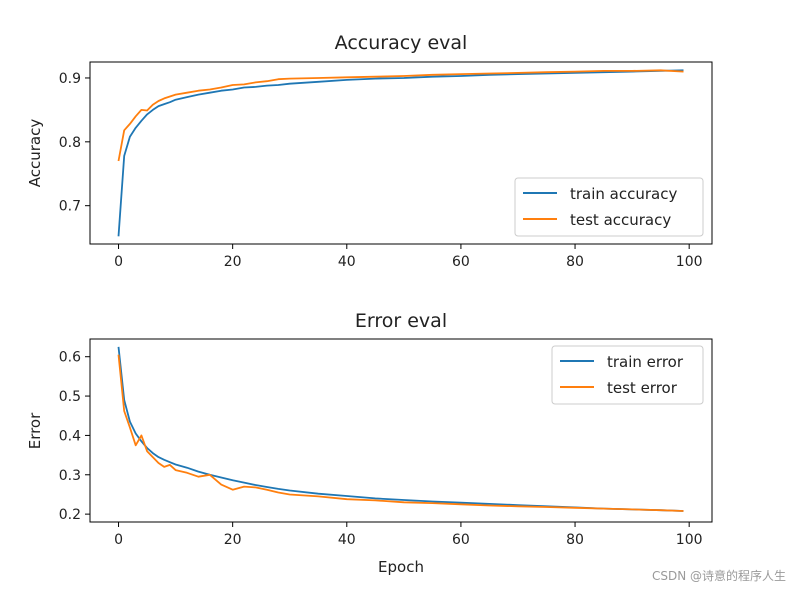 The height and width of the screenshot is (589, 791). I want to click on accuracy-x-tick-label: 40, so click(347, 262).